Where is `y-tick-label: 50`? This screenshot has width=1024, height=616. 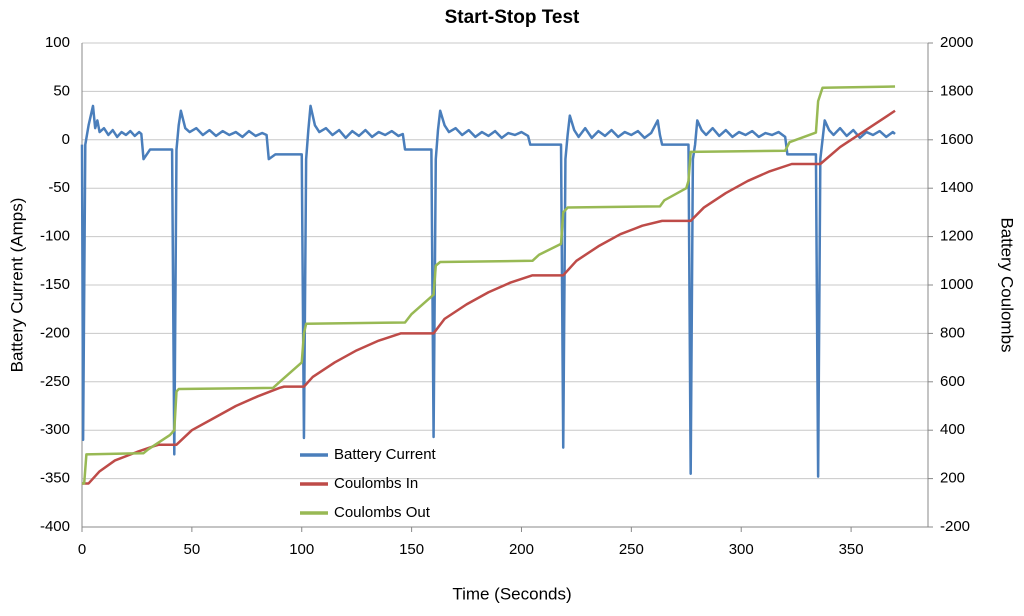 y-tick-label: 50 is located at coordinates (61, 90).